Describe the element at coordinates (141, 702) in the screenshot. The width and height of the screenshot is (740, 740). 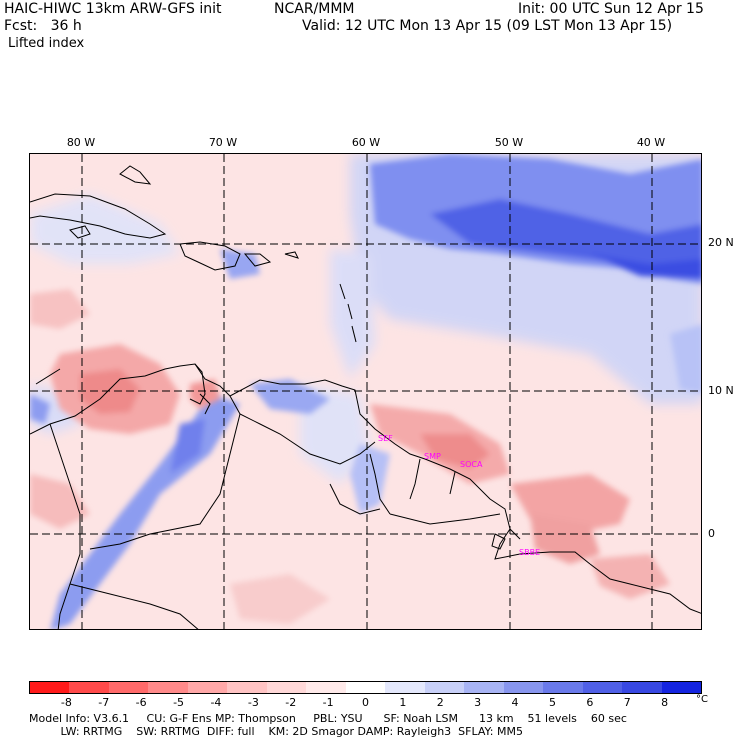
I see `colorbar-tick-label: -6` at that location.